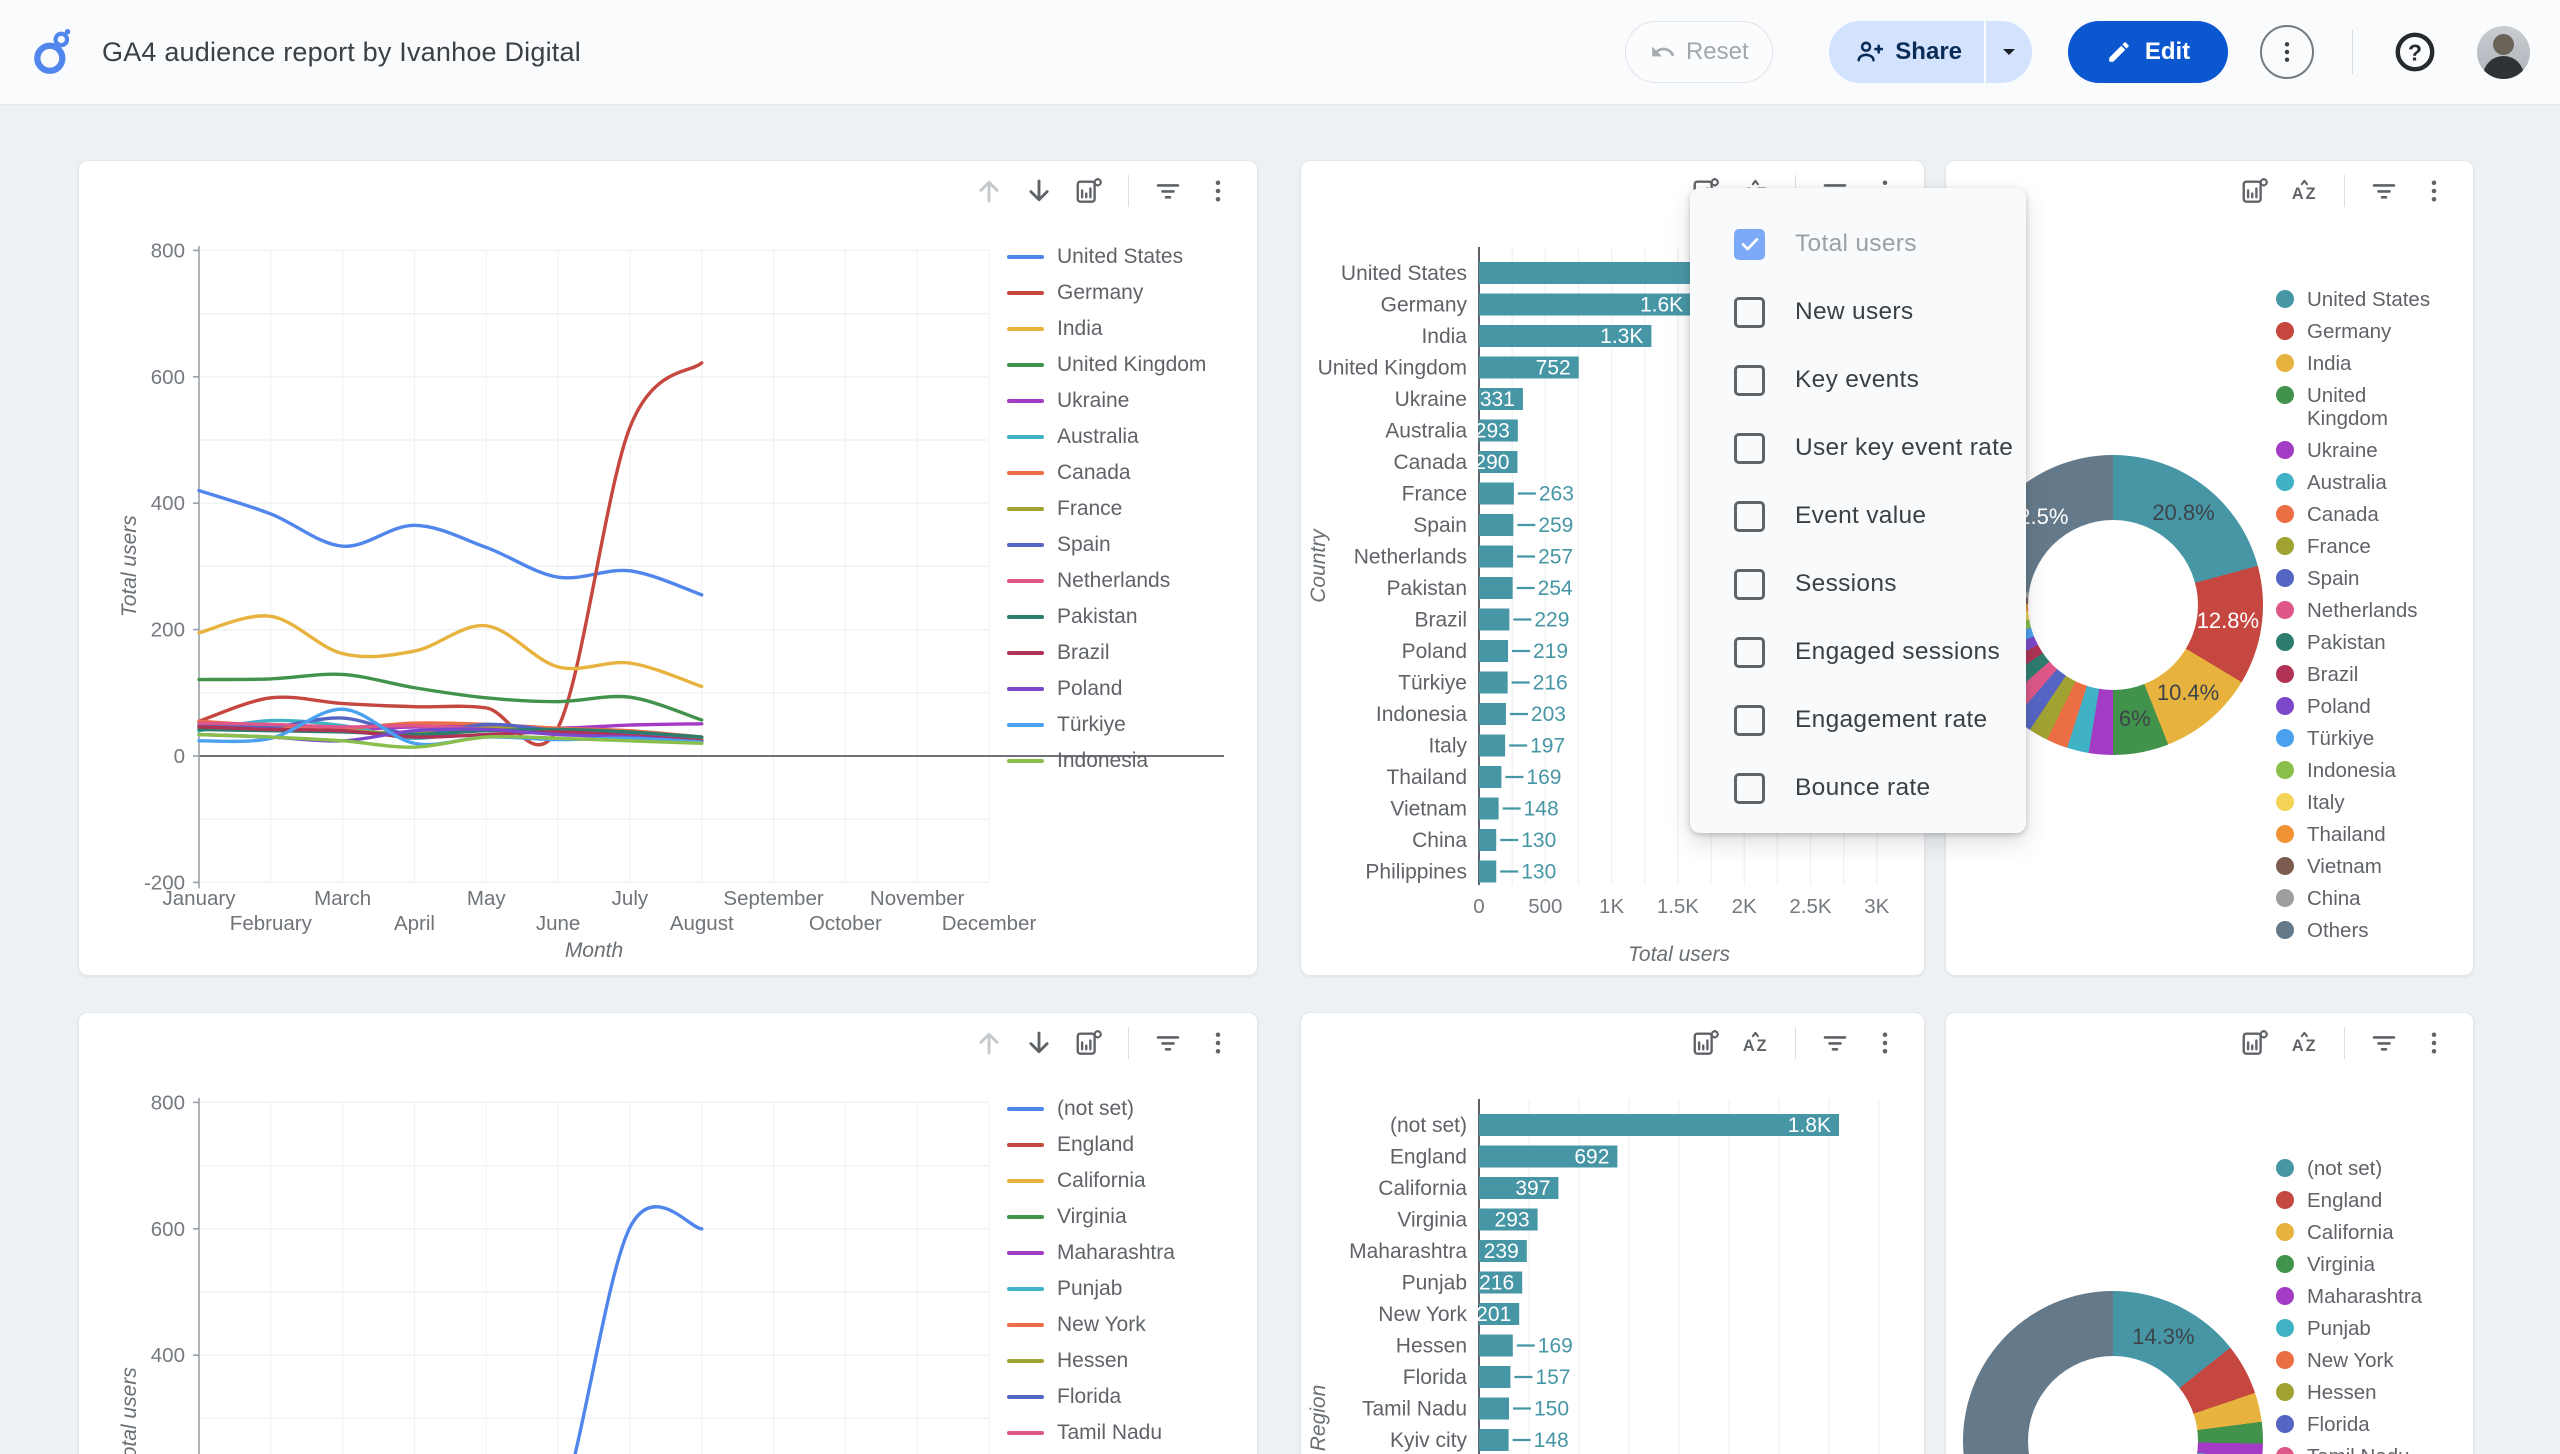  Describe the element at coordinates (1508, 1219) in the screenshot. I see `bar-virginia` at that location.